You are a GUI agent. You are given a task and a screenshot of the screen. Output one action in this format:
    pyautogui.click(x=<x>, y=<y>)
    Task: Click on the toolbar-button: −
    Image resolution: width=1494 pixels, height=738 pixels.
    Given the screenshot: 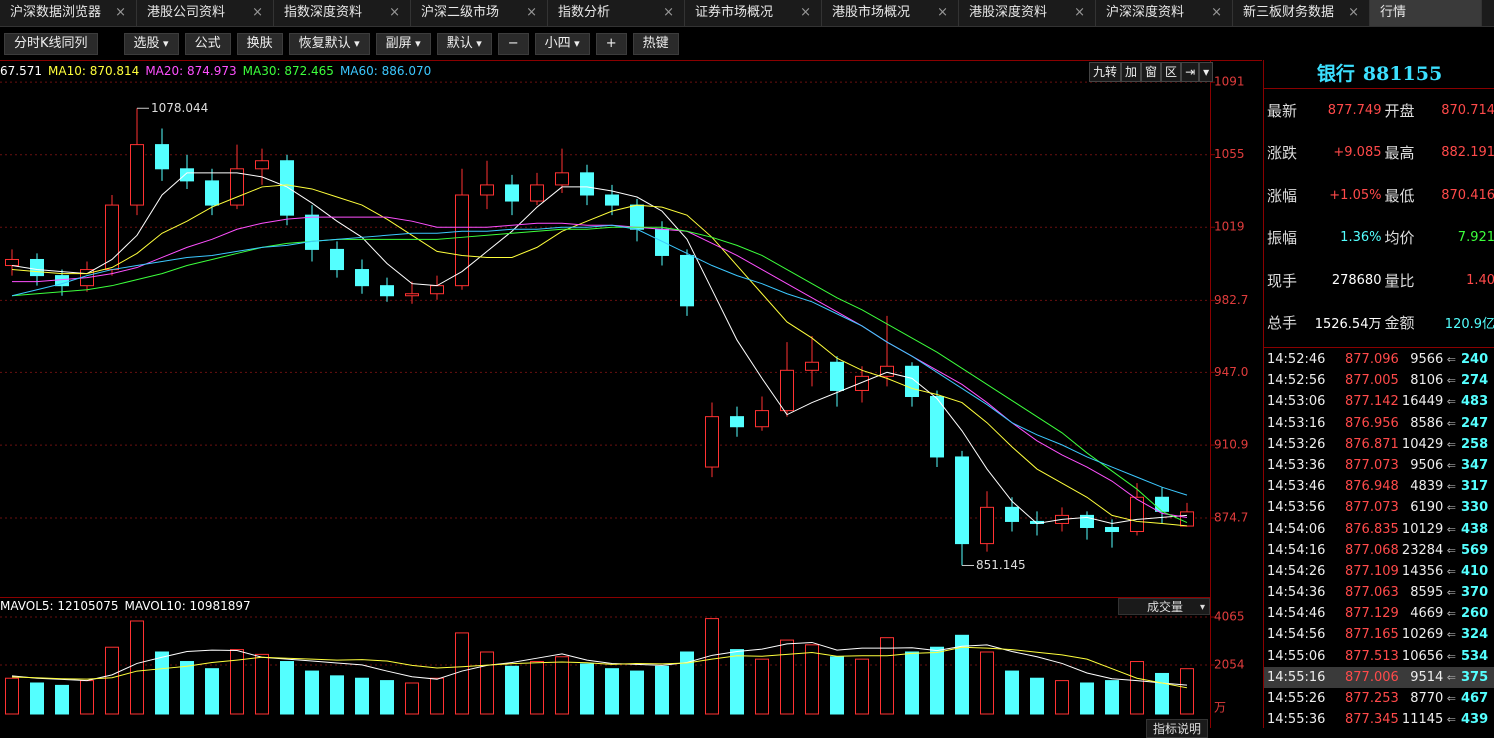 What is the action you would take?
    pyautogui.click(x=513, y=44)
    